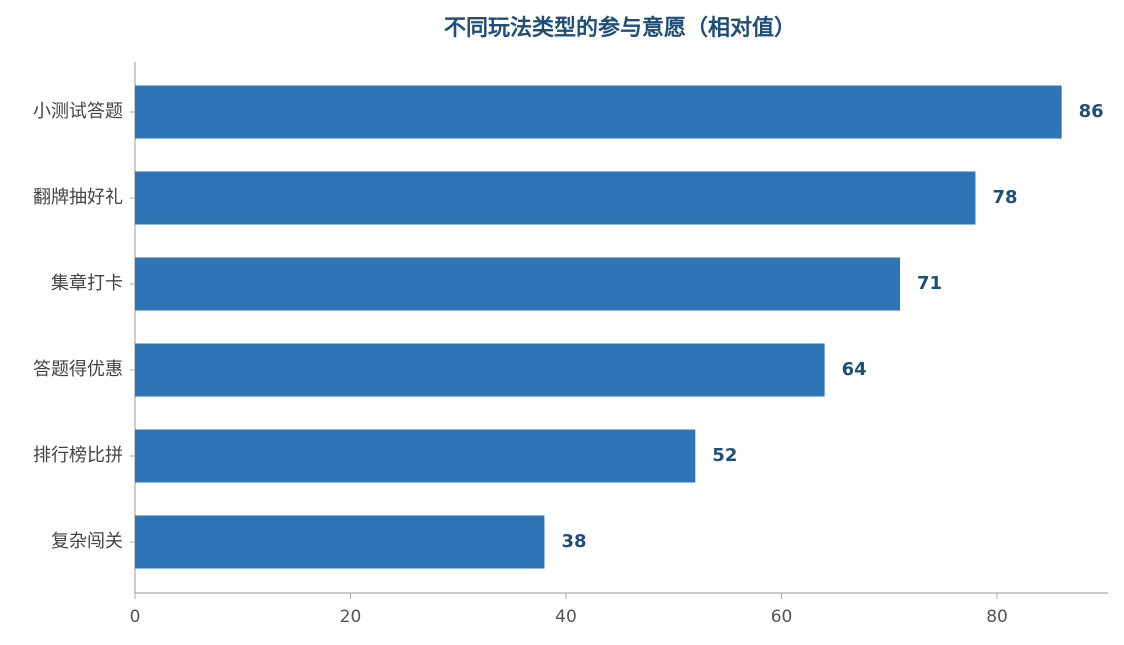 This screenshot has width=1124, height=645. I want to click on x-tick-label: 20, so click(351, 617).